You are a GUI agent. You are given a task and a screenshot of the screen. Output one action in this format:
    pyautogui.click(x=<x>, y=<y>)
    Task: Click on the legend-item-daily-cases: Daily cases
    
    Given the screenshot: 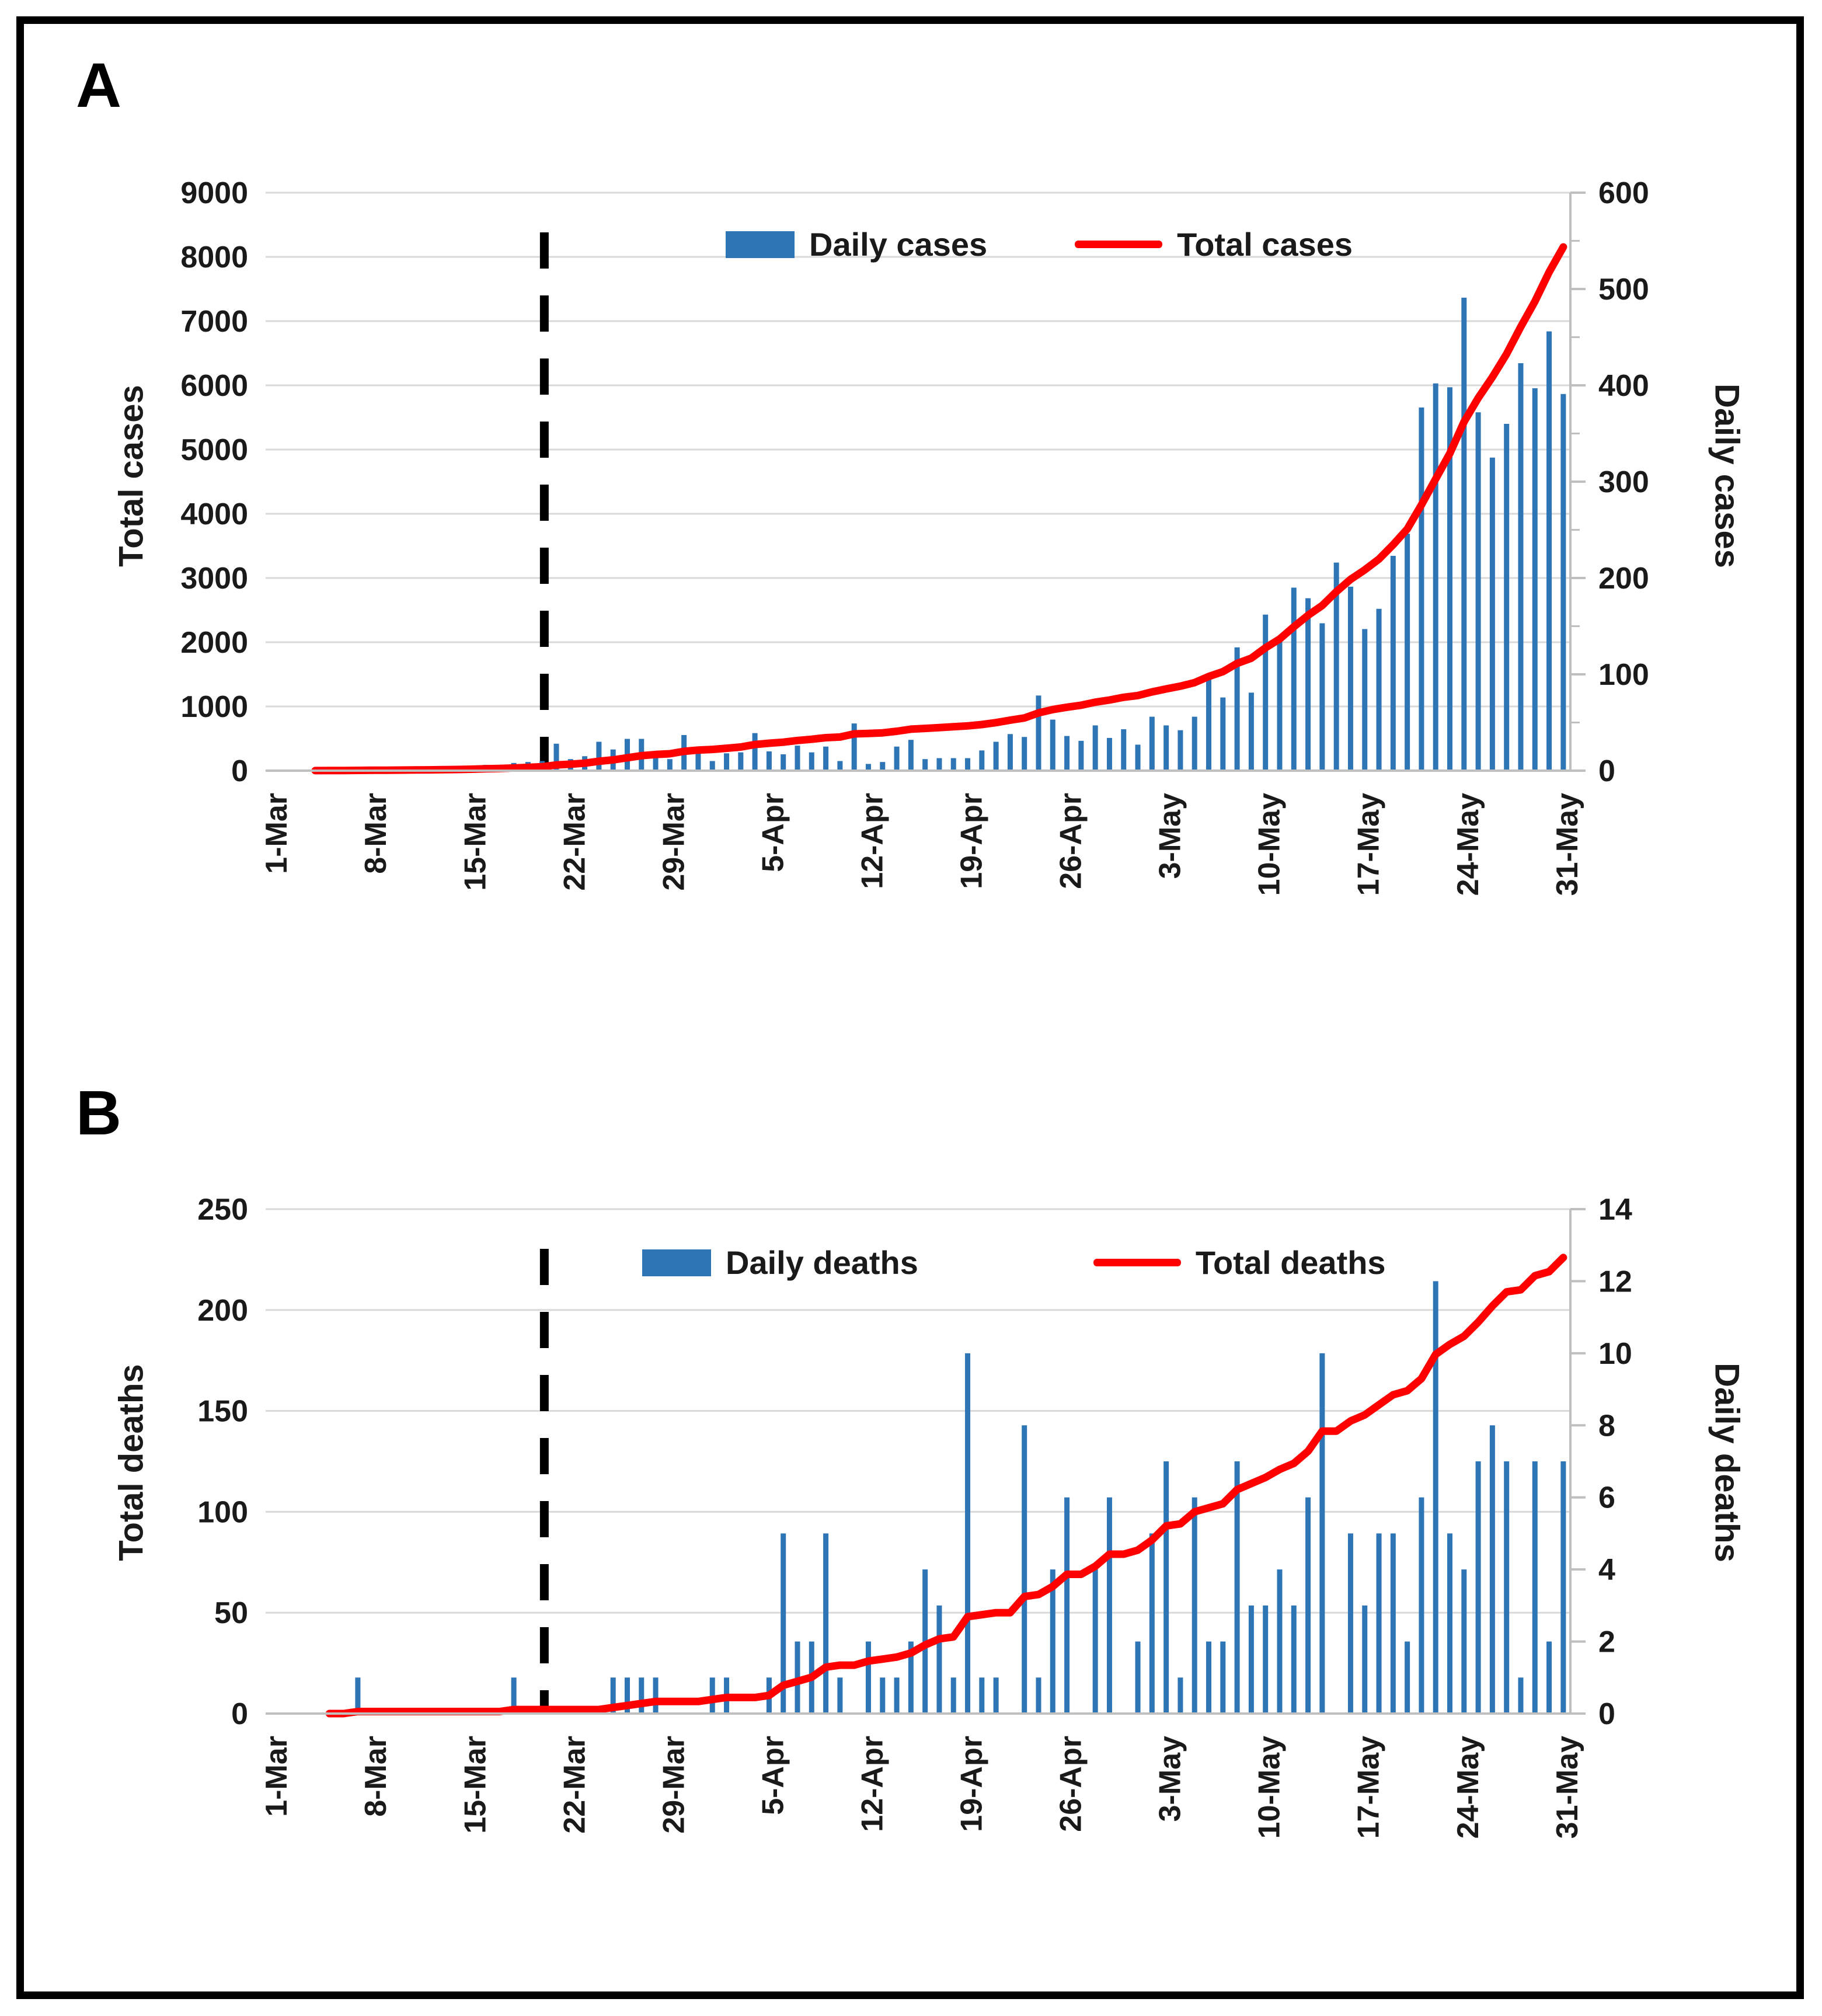 What is the action you would take?
    pyautogui.click(x=856, y=244)
    